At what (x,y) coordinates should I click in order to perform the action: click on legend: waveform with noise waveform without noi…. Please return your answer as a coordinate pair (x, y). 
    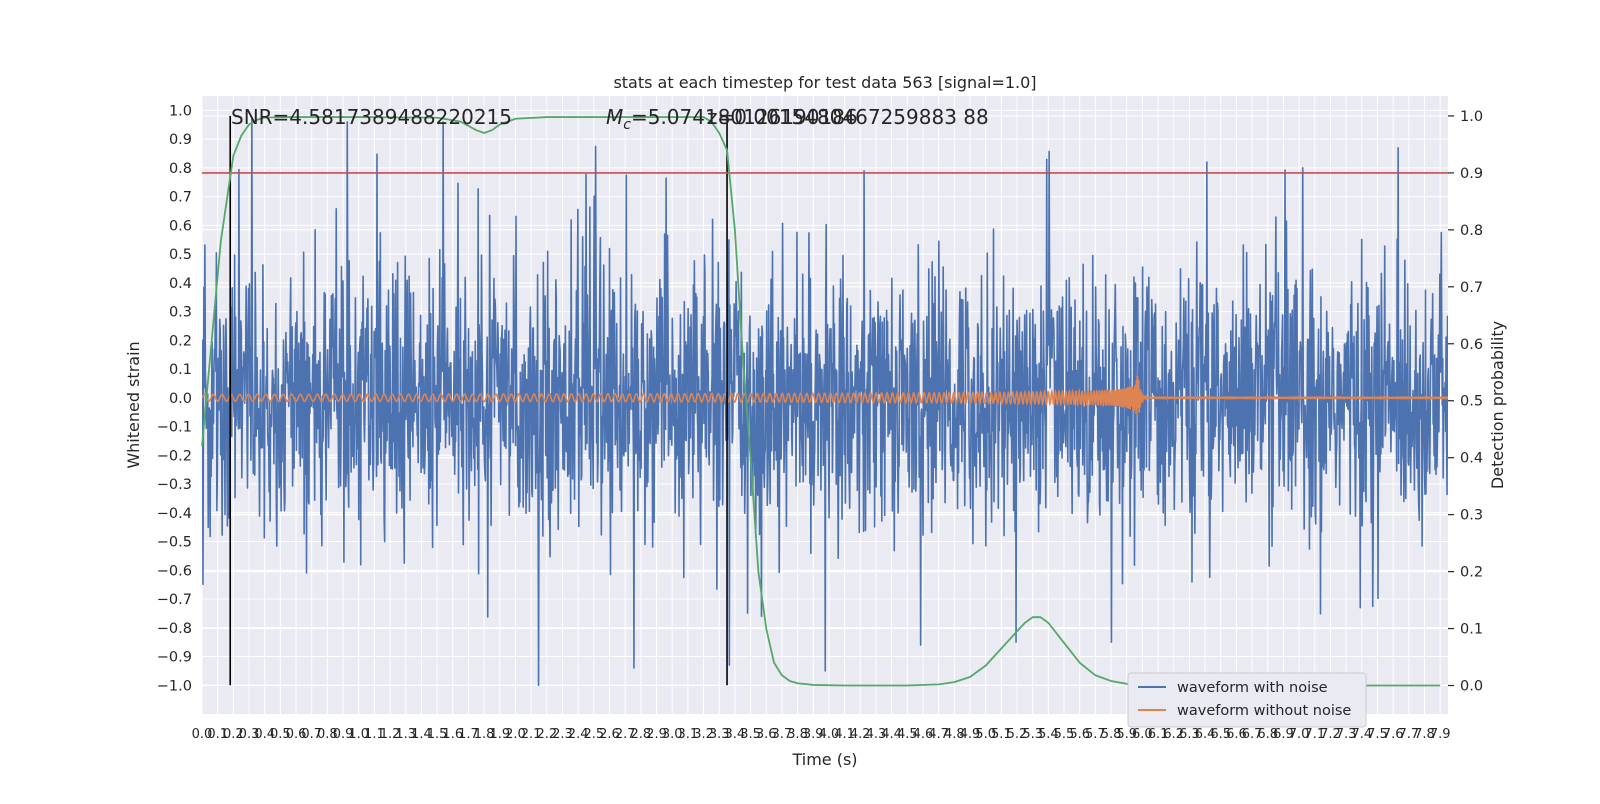
    Looking at the image, I should click on (1247, 700).